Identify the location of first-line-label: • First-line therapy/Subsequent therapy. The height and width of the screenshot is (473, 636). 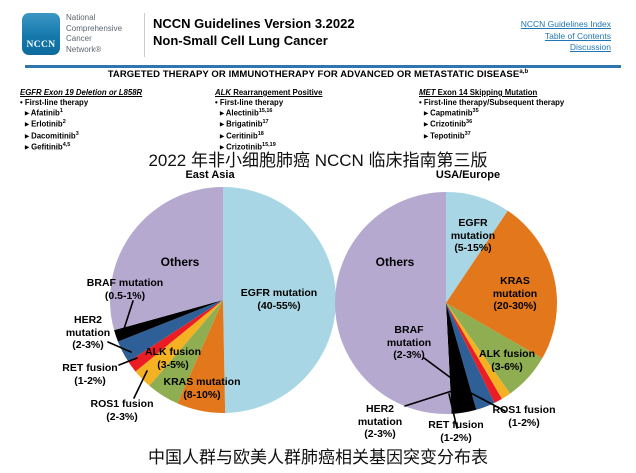
(492, 102).